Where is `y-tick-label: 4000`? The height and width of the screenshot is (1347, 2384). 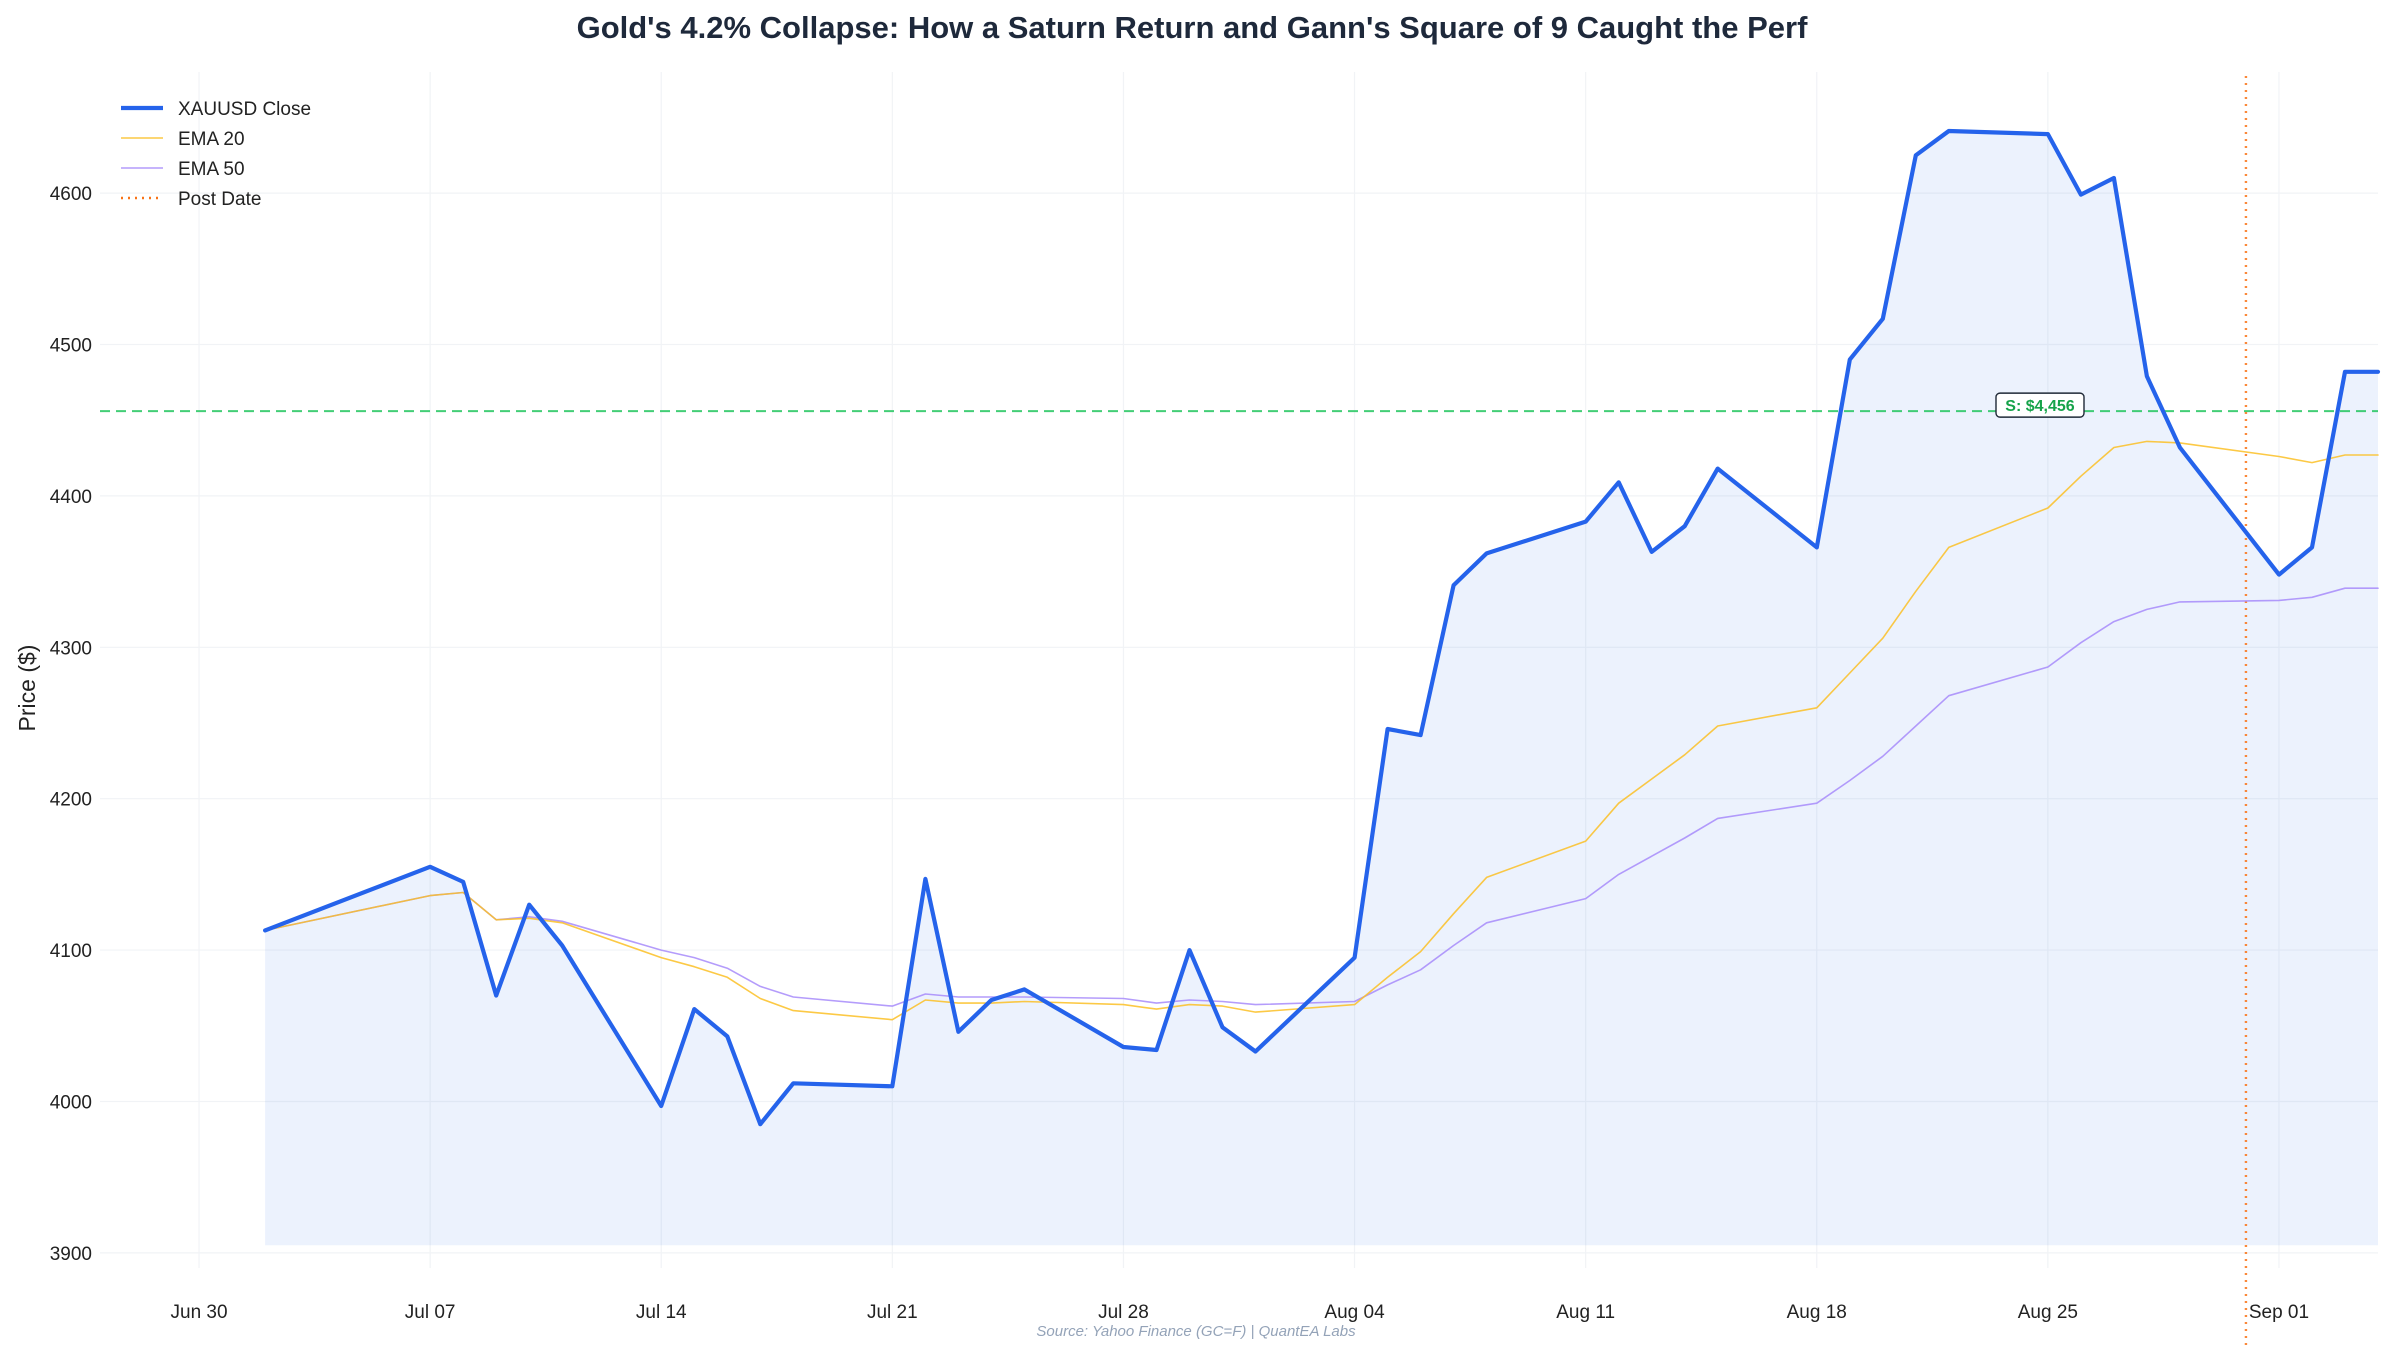
y-tick-label: 4000 is located at coordinates (71, 1102).